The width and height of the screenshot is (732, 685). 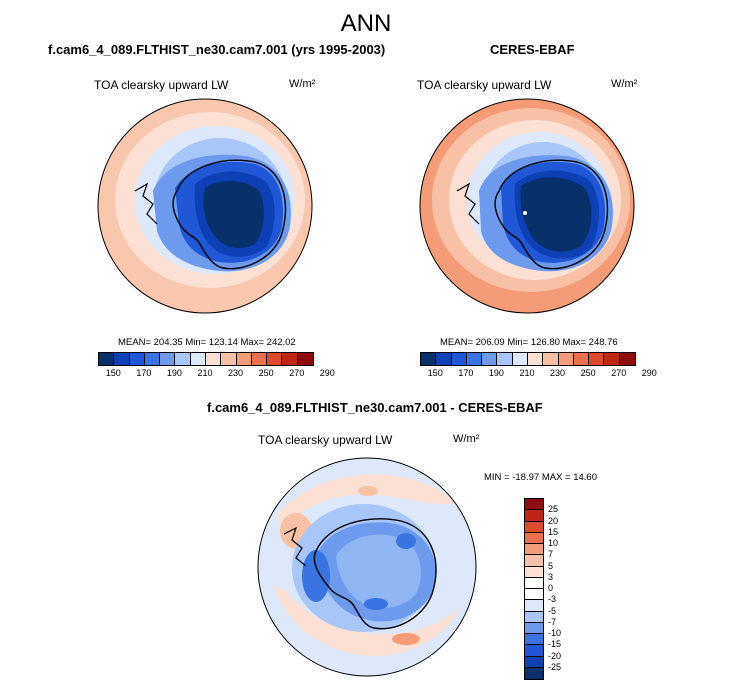 What do you see at coordinates (496, 373) in the screenshot?
I see `obs-colorbar-tick-label: 190` at bounding box center [496, 373].